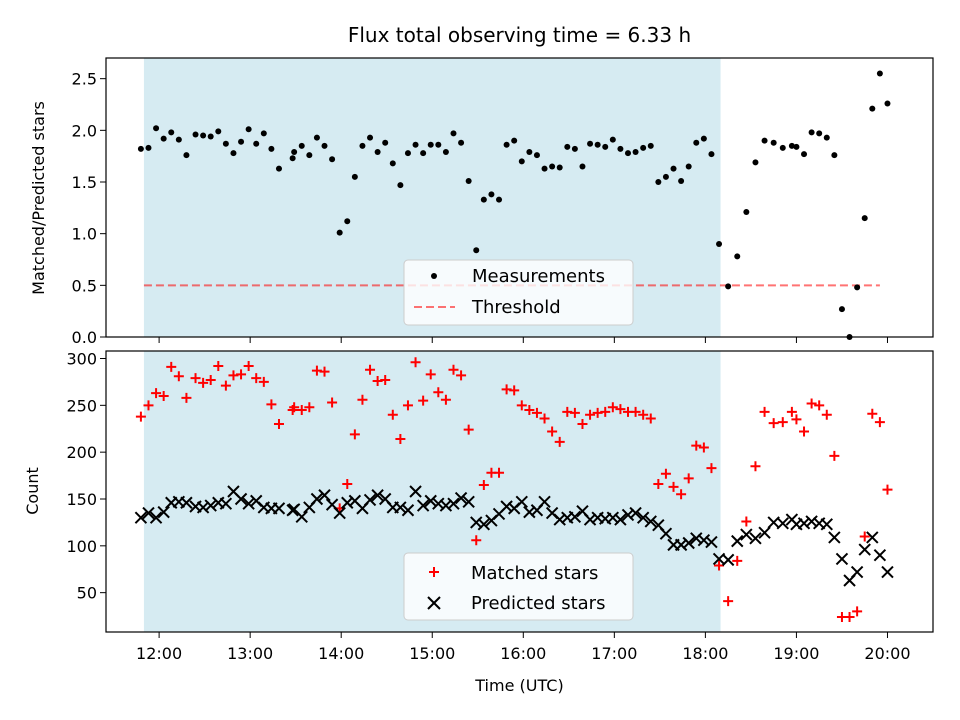  Describe the element at coordinates (538, 276) in the screenshot. I see `legend-measurements-label: Measurements` at that location.